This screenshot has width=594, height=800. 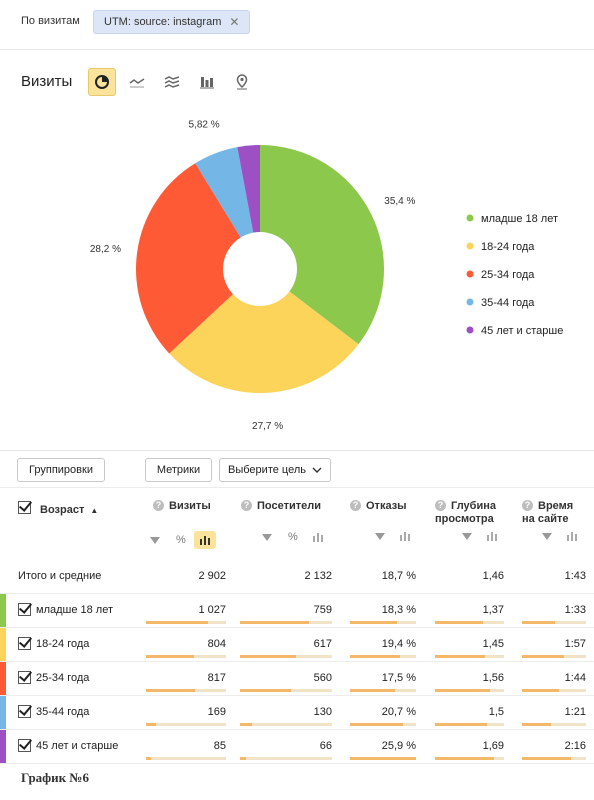 What do you see at coordinates (137, 82) in the screenshot?
I see `line-chart-view-button` at bounding box center [137, 82].